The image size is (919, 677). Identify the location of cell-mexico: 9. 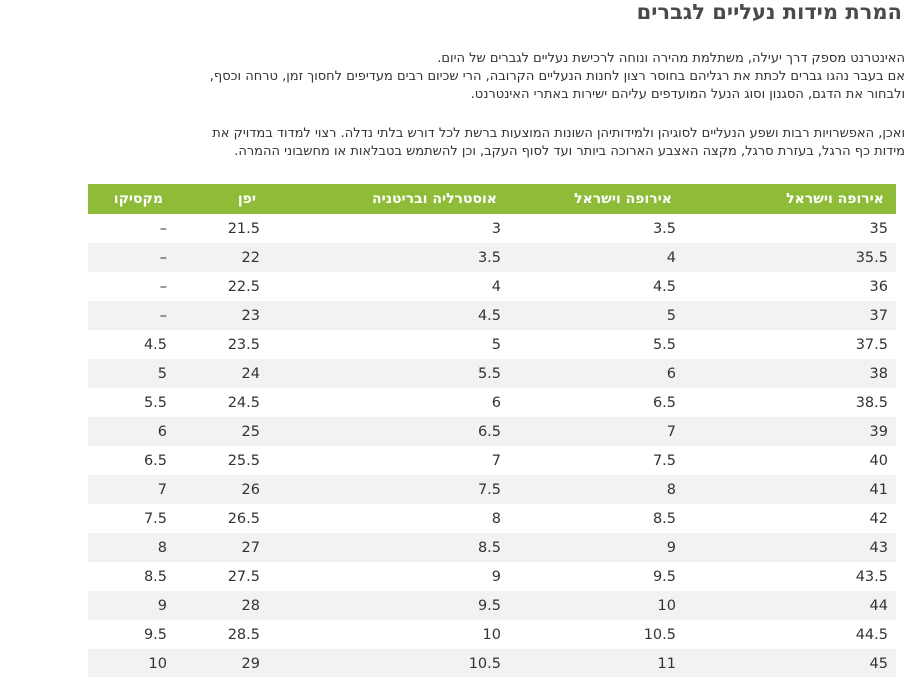
(131, 605).